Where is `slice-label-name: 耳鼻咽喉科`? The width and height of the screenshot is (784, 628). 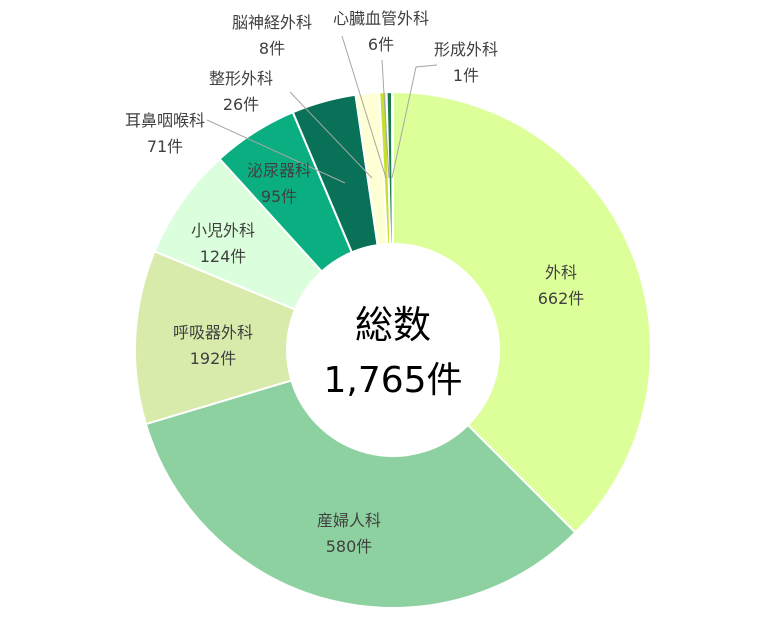 slice-label-name: 耳鼻咽喉科 is located at coordinates (165, 120).